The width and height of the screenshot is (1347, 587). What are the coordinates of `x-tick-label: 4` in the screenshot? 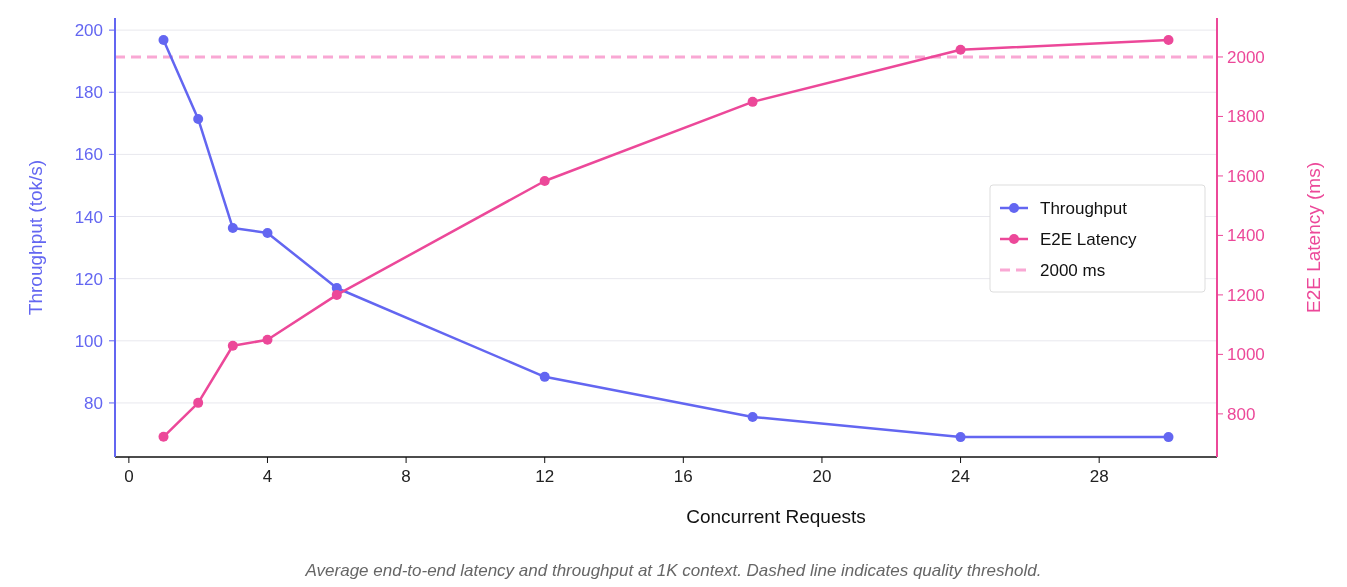 It's located at (267, 476).